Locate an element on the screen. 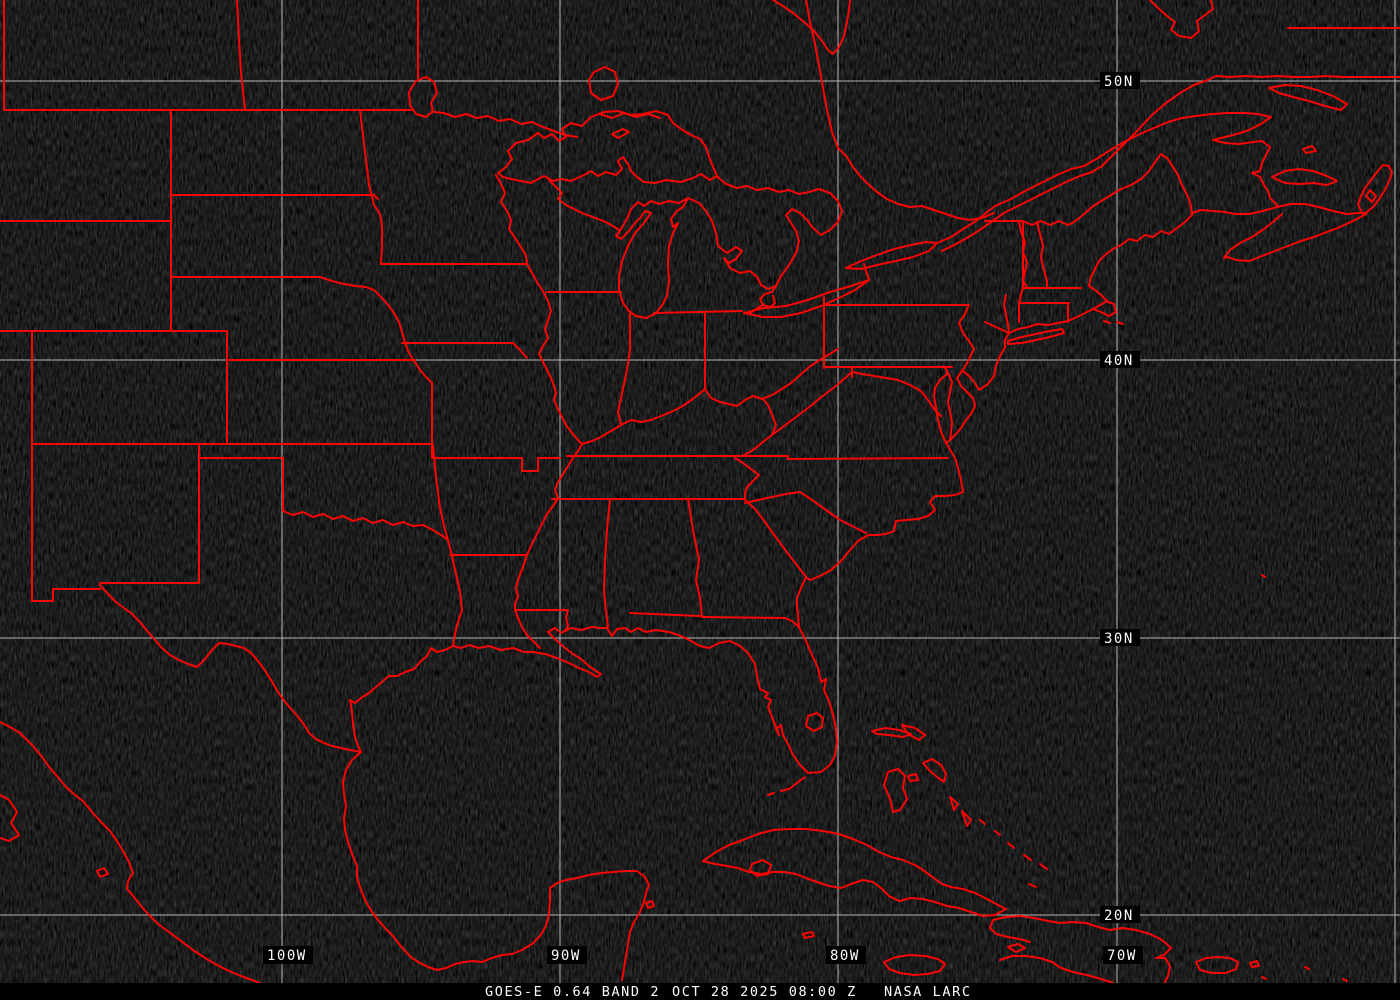  st-marys-river is located at coordinates (721, 180).